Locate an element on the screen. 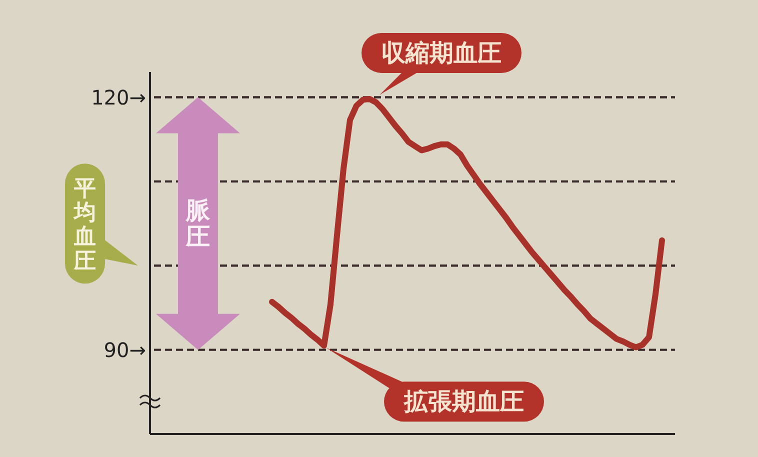 This screenshot has height=457, width=758. callout: 収縮期血圧 is located at coordinates (442, 63).